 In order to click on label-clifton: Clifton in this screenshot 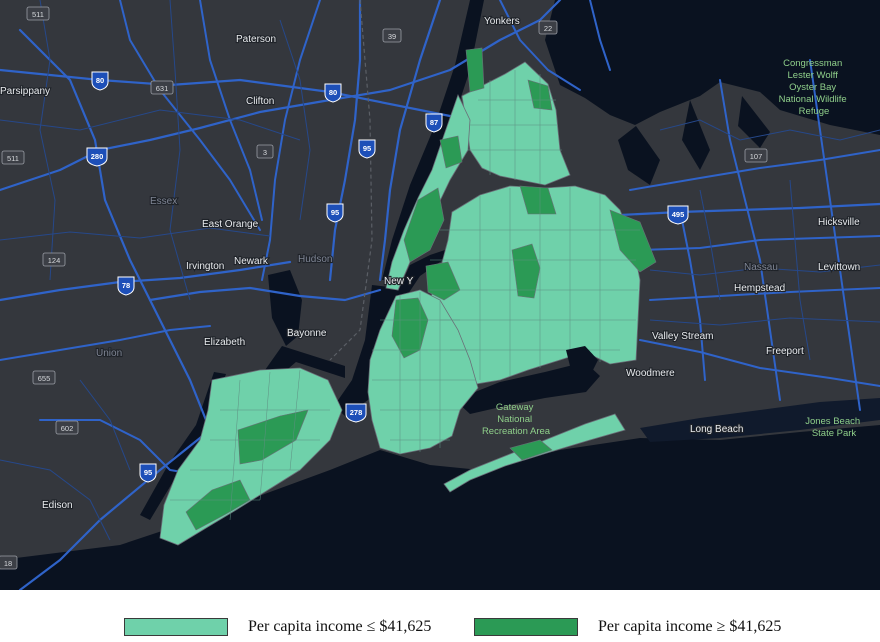, I will do `click(260, 101)`.